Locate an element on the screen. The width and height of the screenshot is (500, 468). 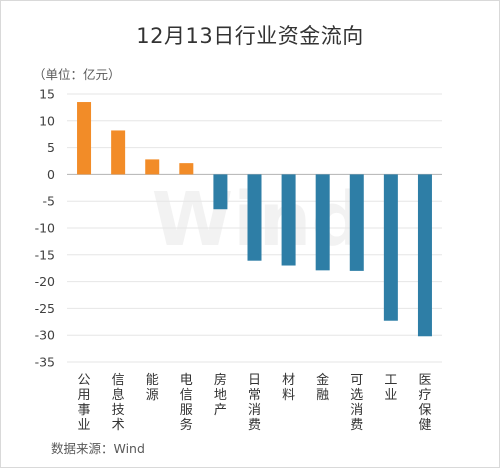
y-tick-label: -5 is located at coordinates (49, 201).